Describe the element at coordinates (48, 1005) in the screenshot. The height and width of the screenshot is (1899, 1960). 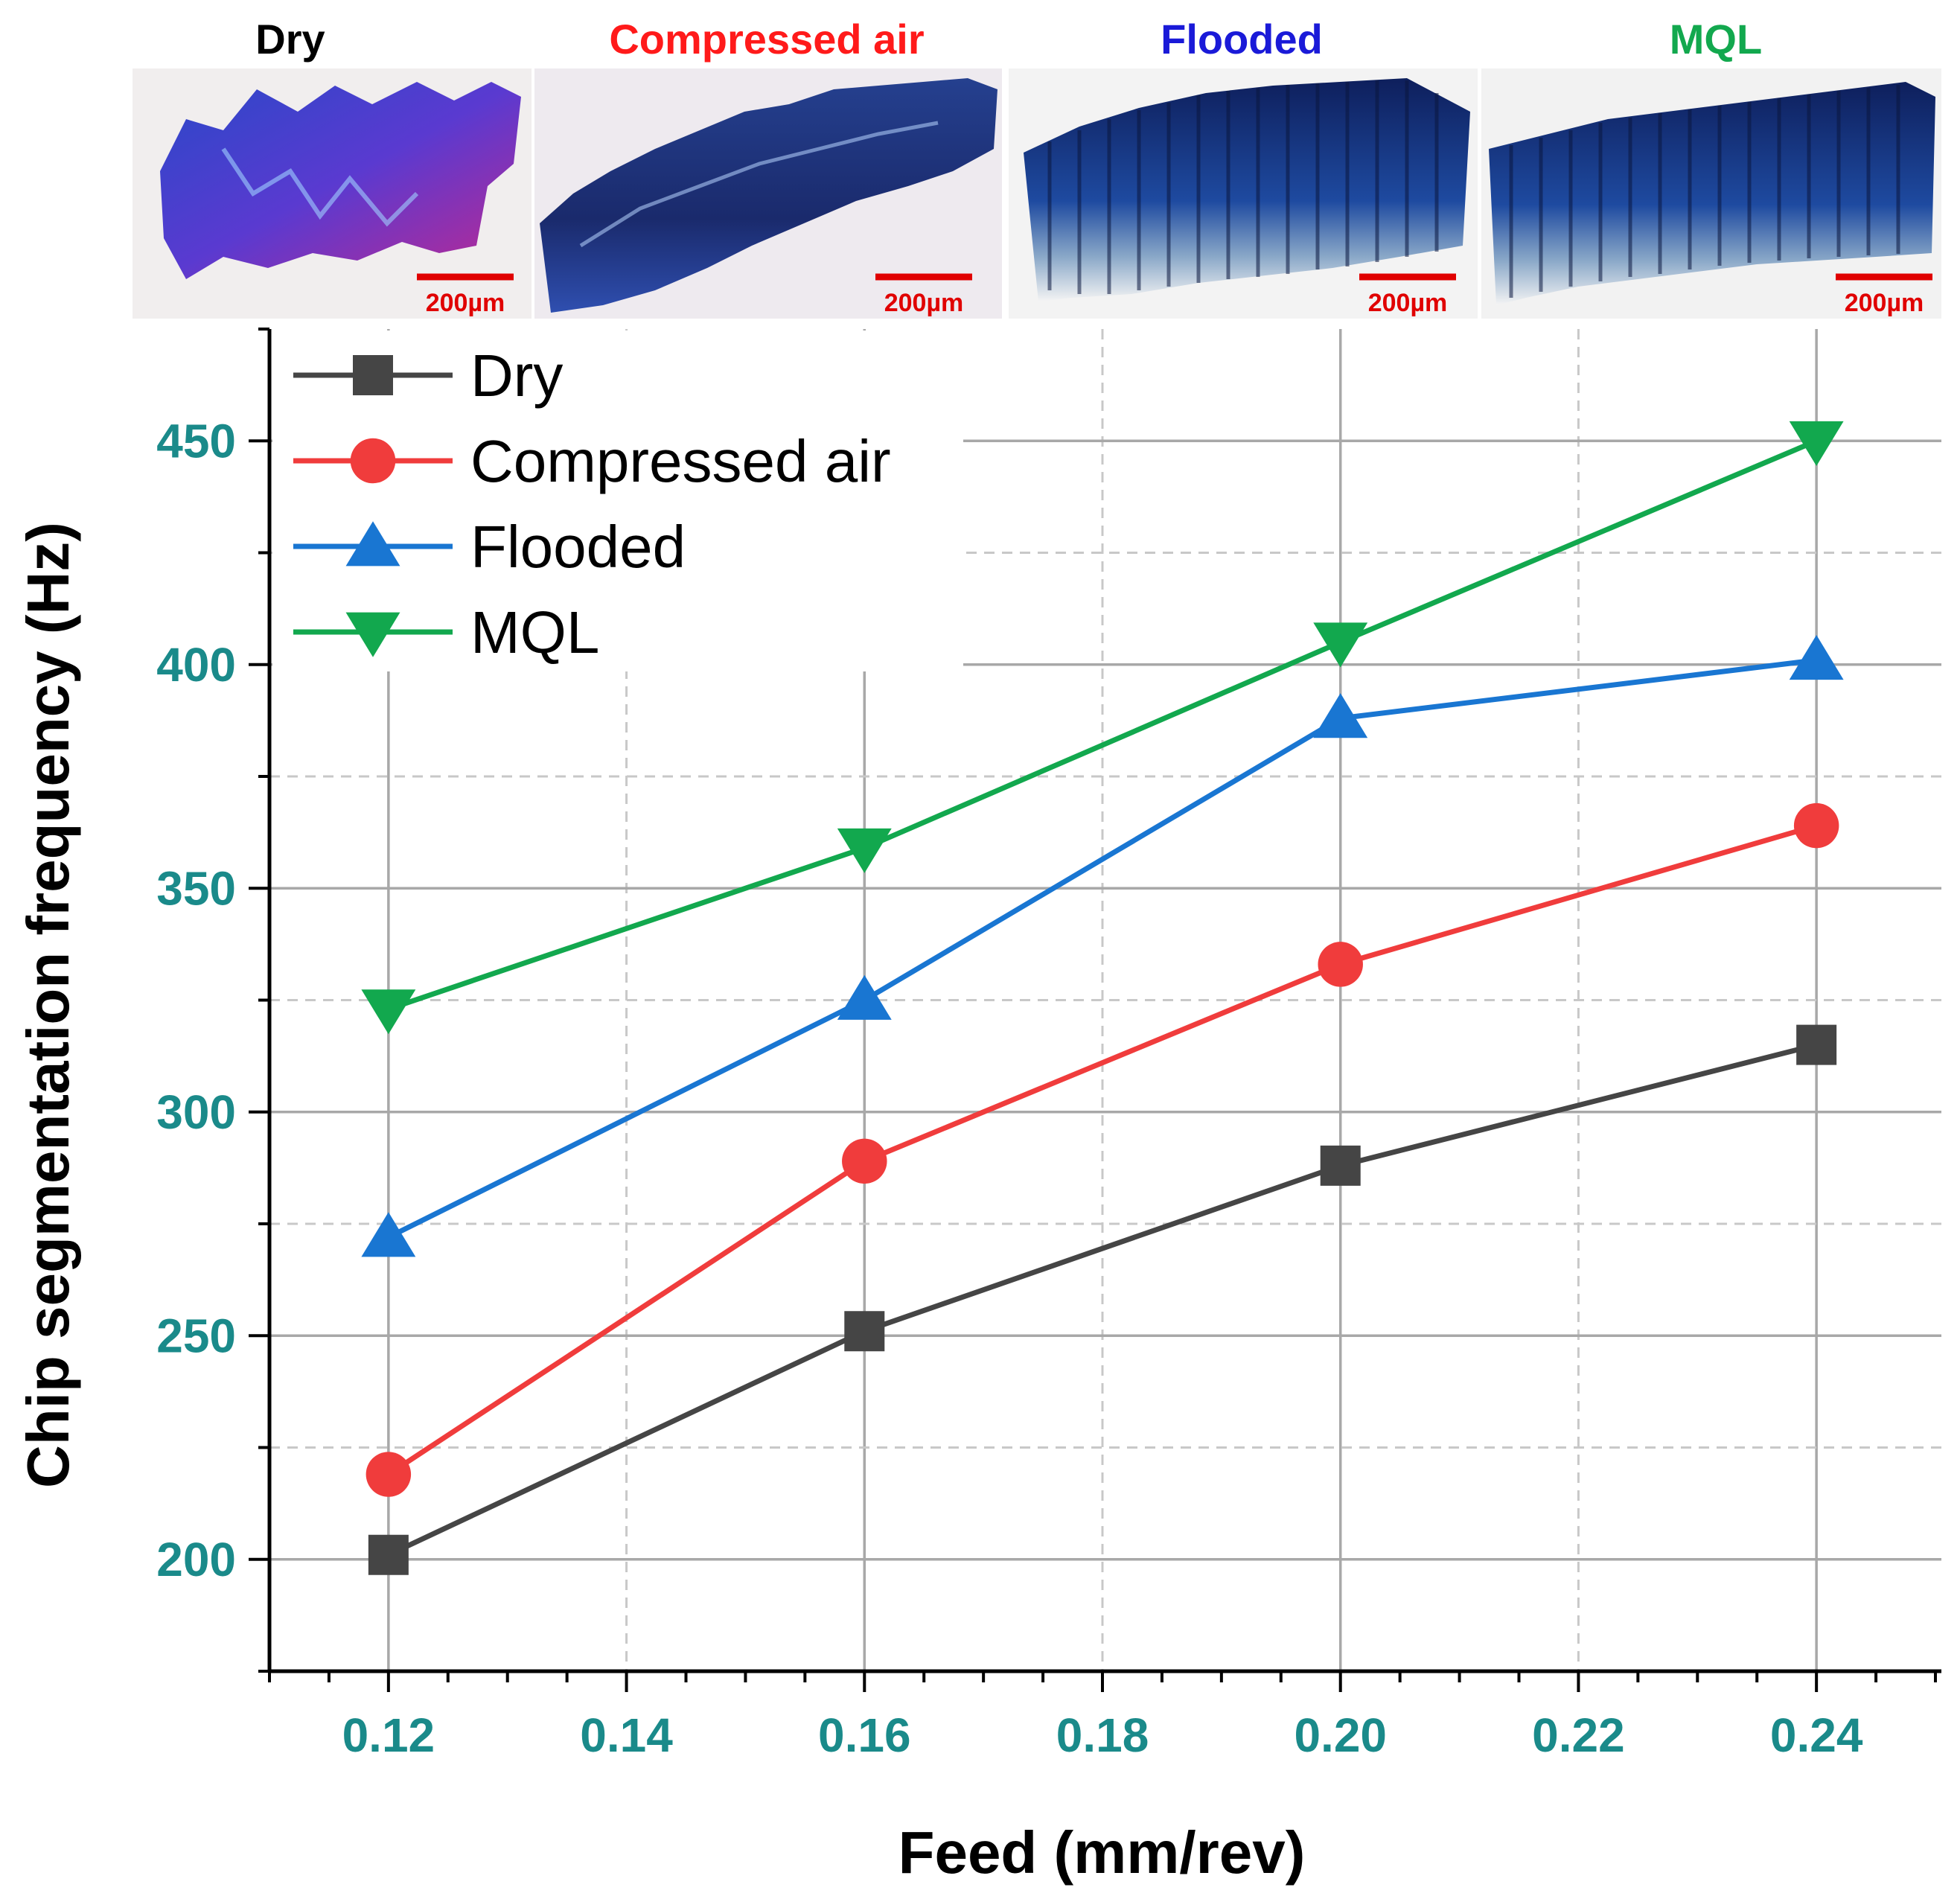
I see `y-axis-label: Chip segmentation frequency (Hz)` at that location.